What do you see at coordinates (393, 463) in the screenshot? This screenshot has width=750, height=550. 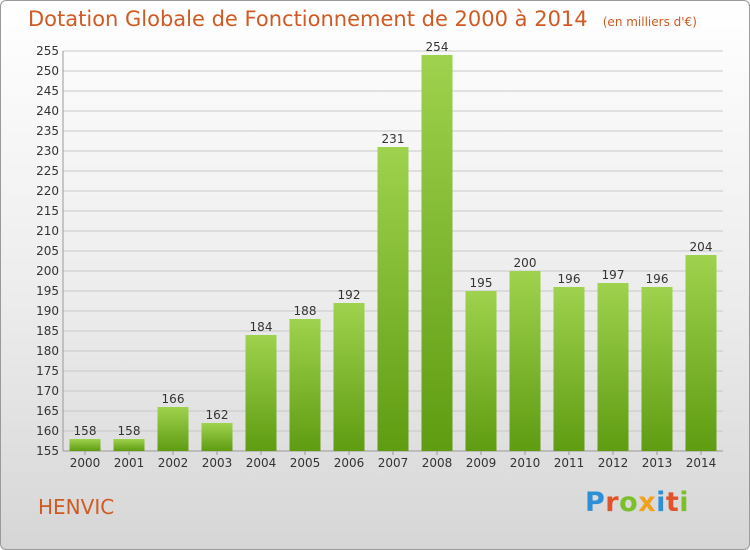 I see `x-tick-label: 2007` at bounding box center [393, 463].